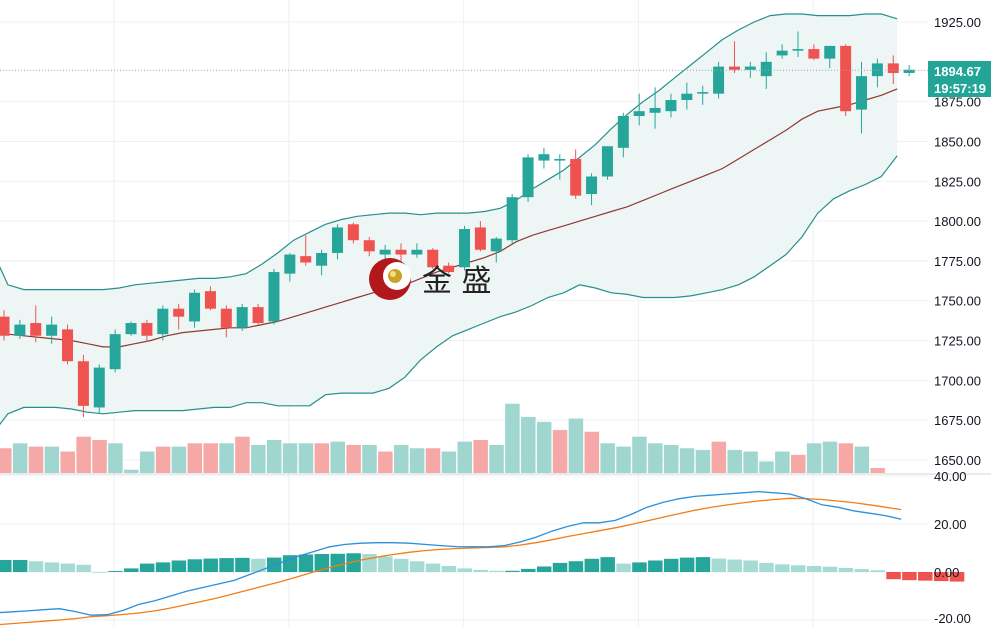 This screenshot has height=627, width=991. Describe the element at coordinates (442, 438) in the screenshot. I see `volume-bars` at that location.